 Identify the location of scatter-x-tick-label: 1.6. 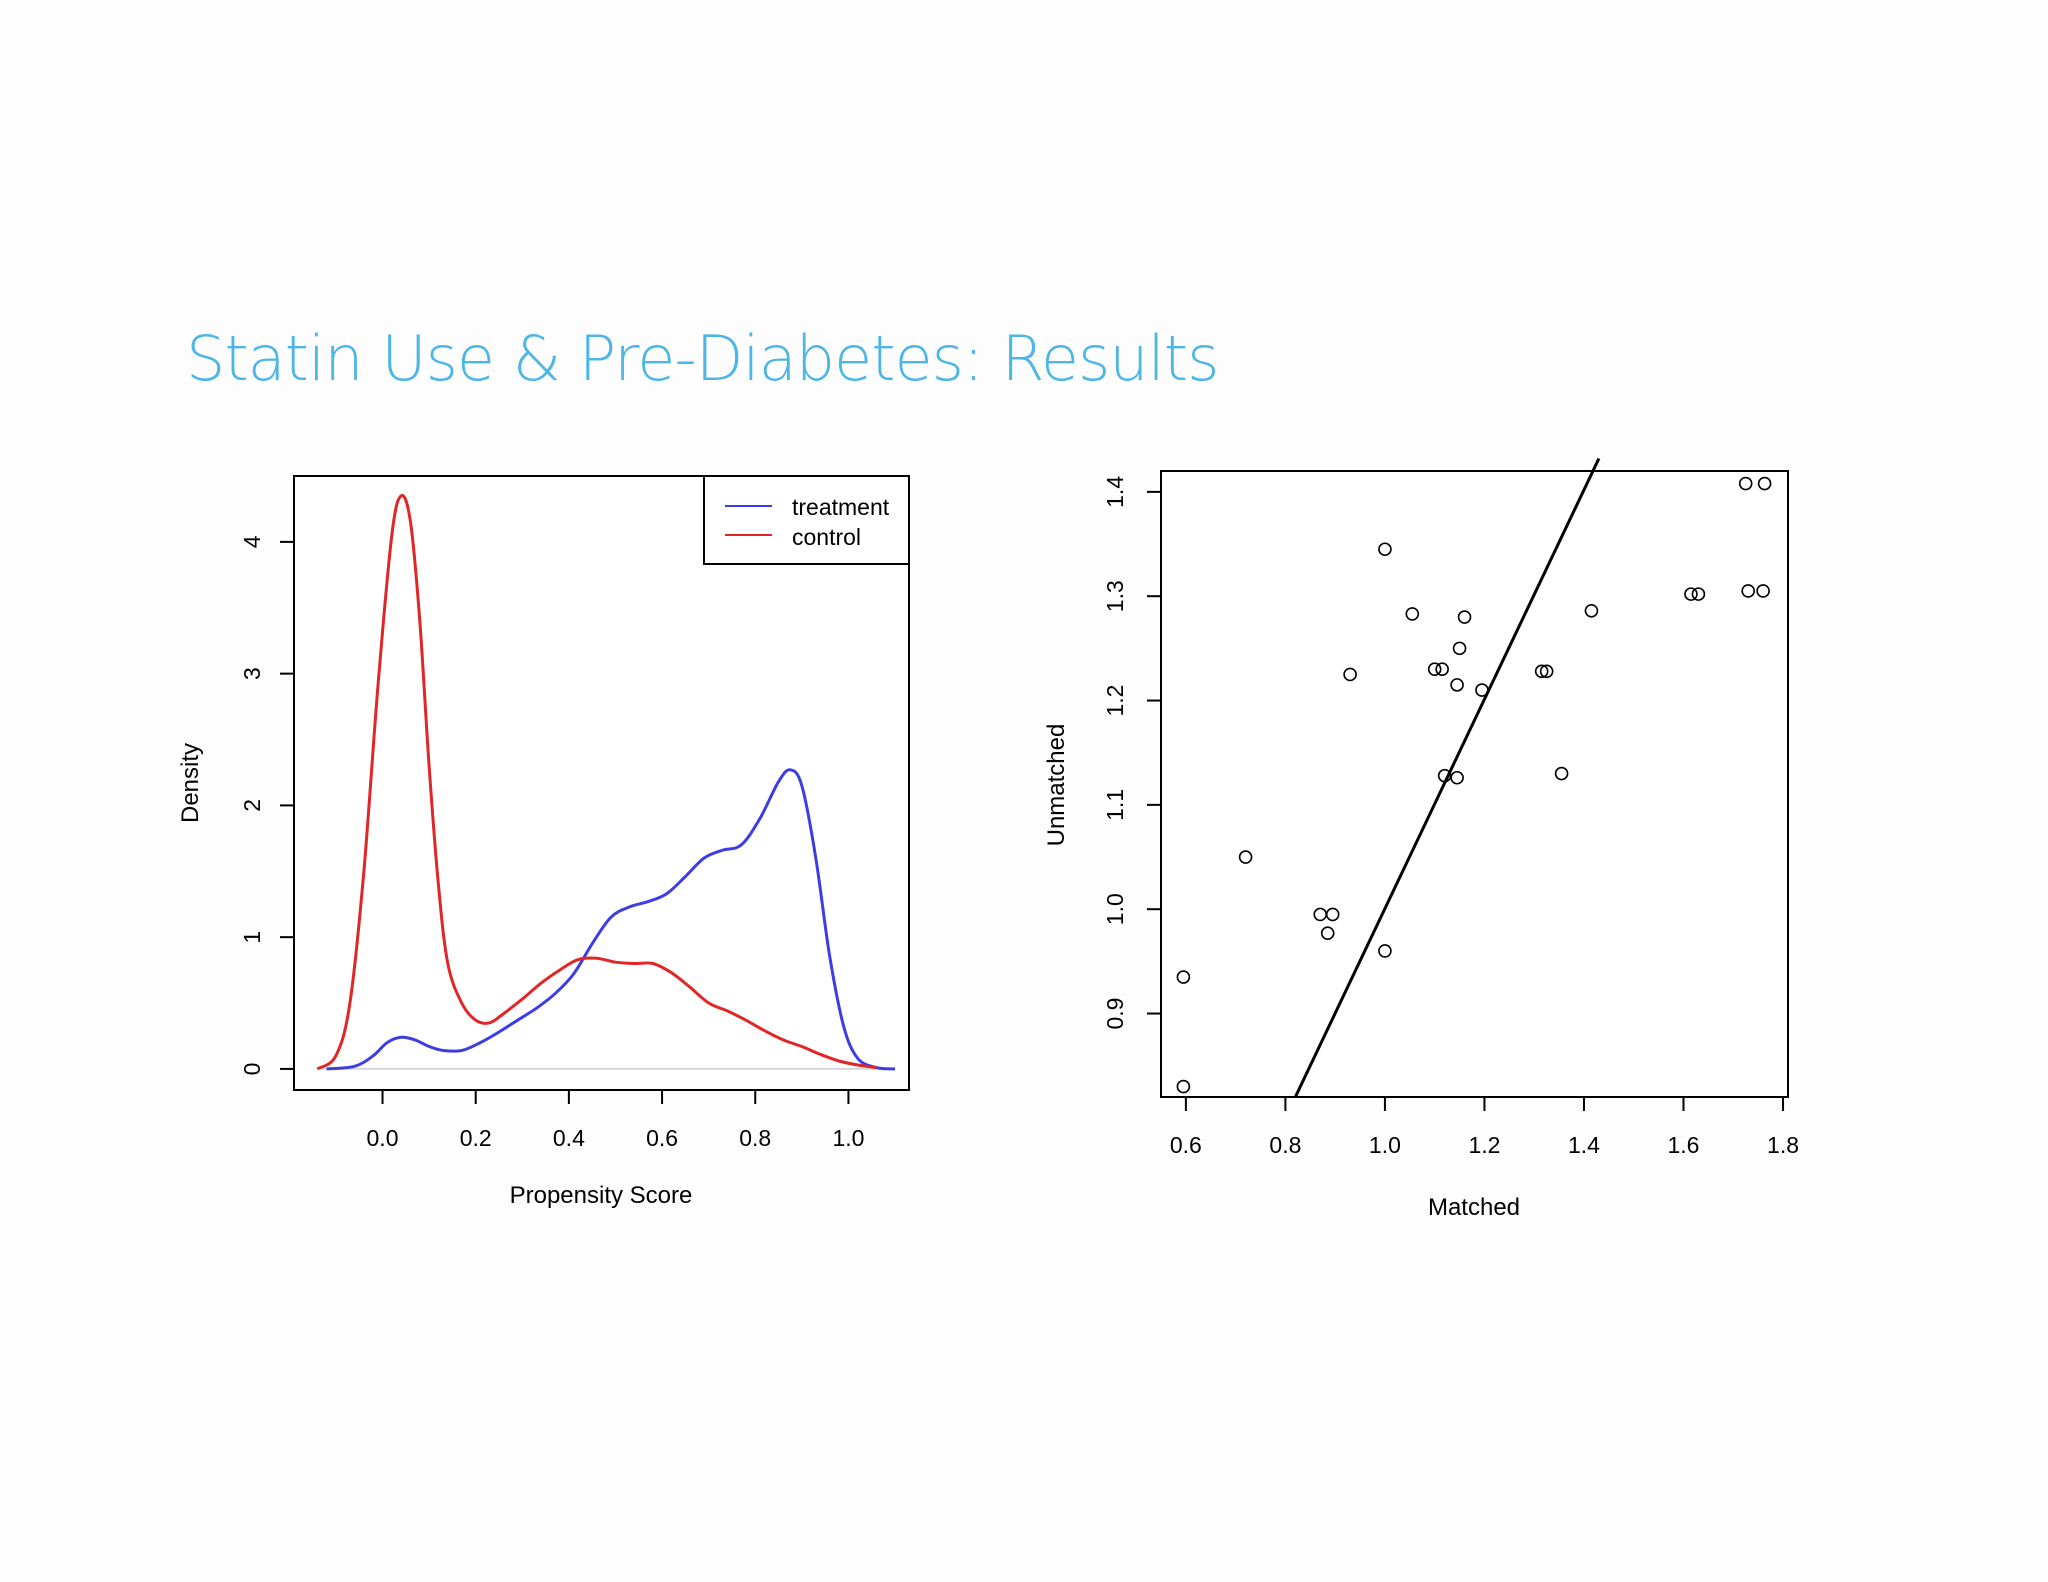
(1684, 1145).